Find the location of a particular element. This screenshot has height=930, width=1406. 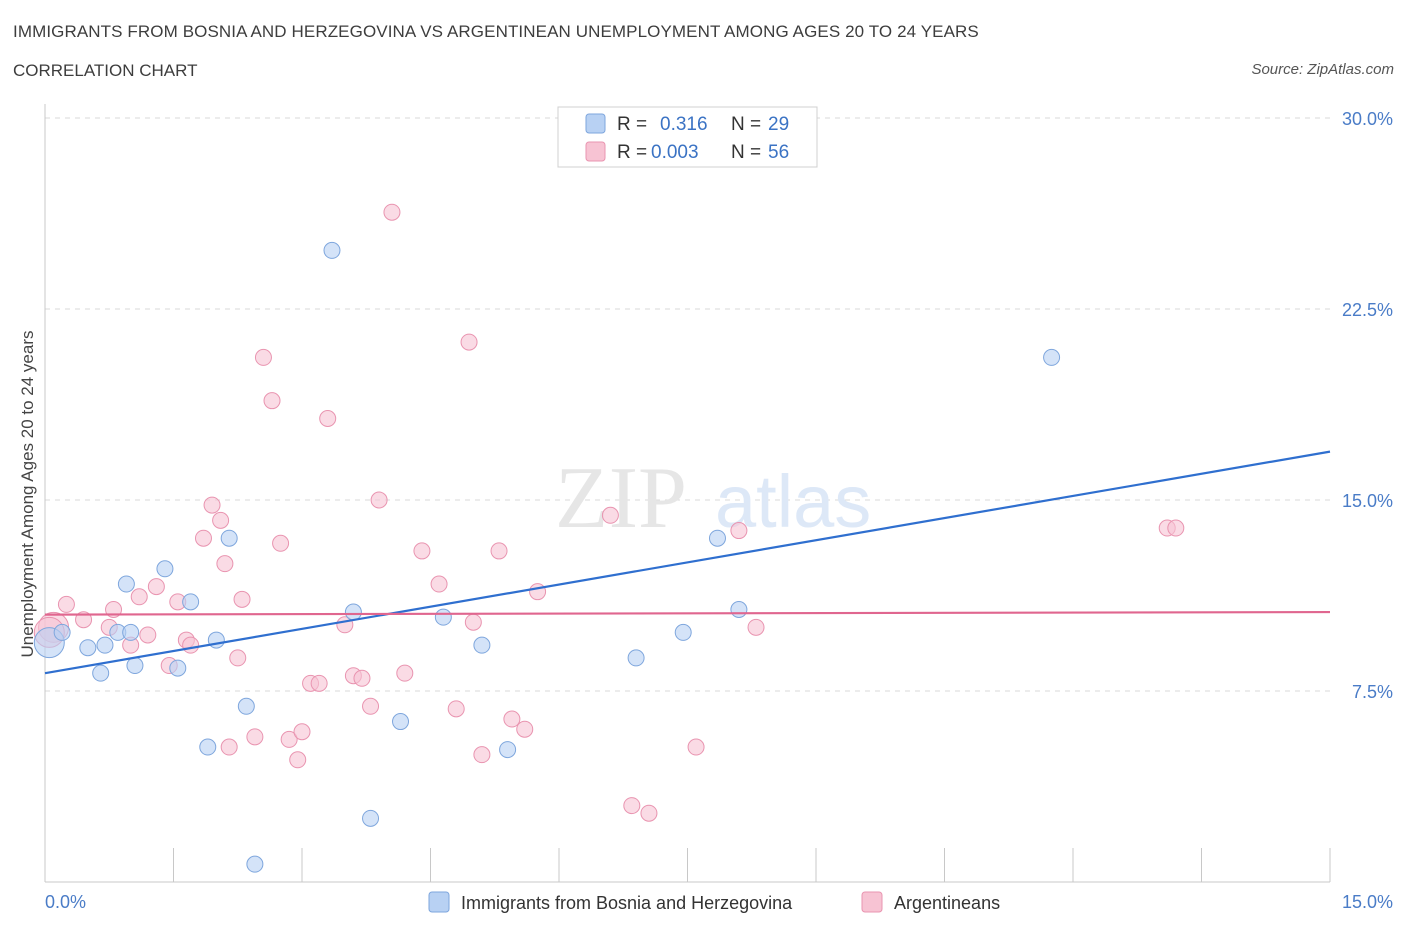

chart-subtitle: CORRELATION CHART is located at coordinates (105, 70).